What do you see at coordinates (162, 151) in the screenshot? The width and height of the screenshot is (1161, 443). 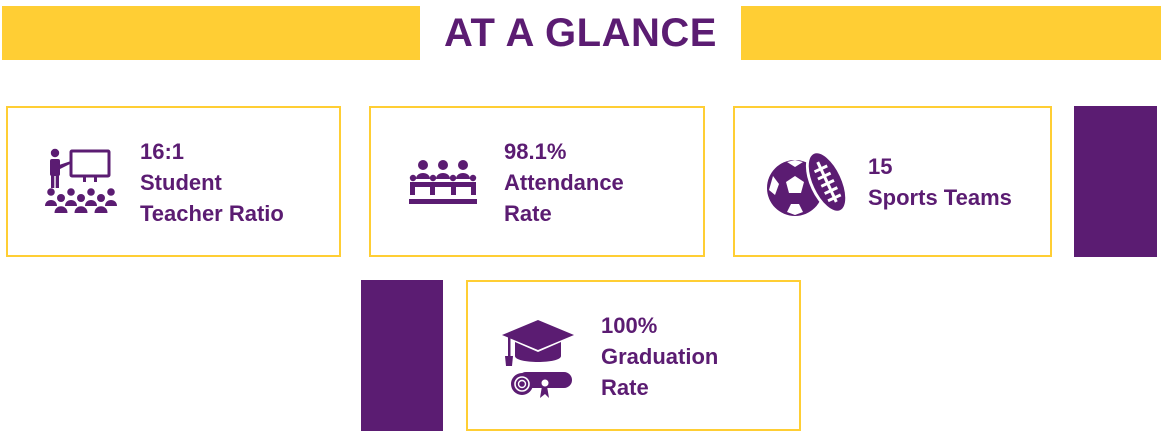 I see `stat-value: 16:1` at bounding box center [162, 151].